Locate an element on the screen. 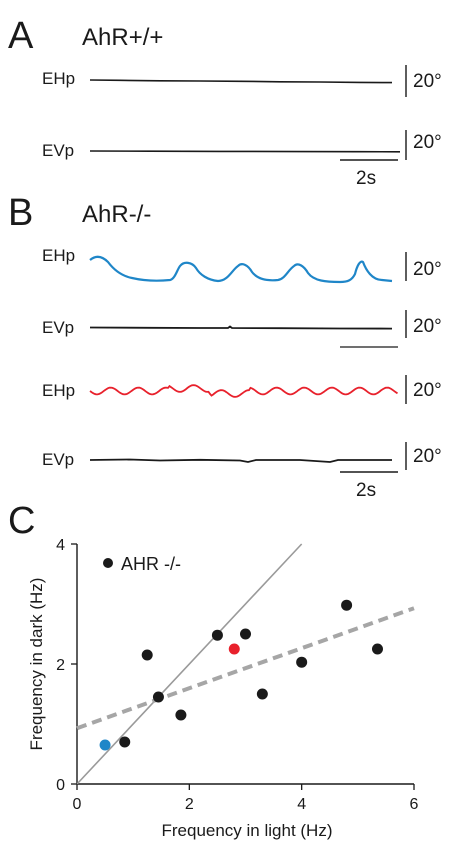 The width and height of the screenshot is (454, 845). panel-a-trace-evp is located at coordinates (245, 151).